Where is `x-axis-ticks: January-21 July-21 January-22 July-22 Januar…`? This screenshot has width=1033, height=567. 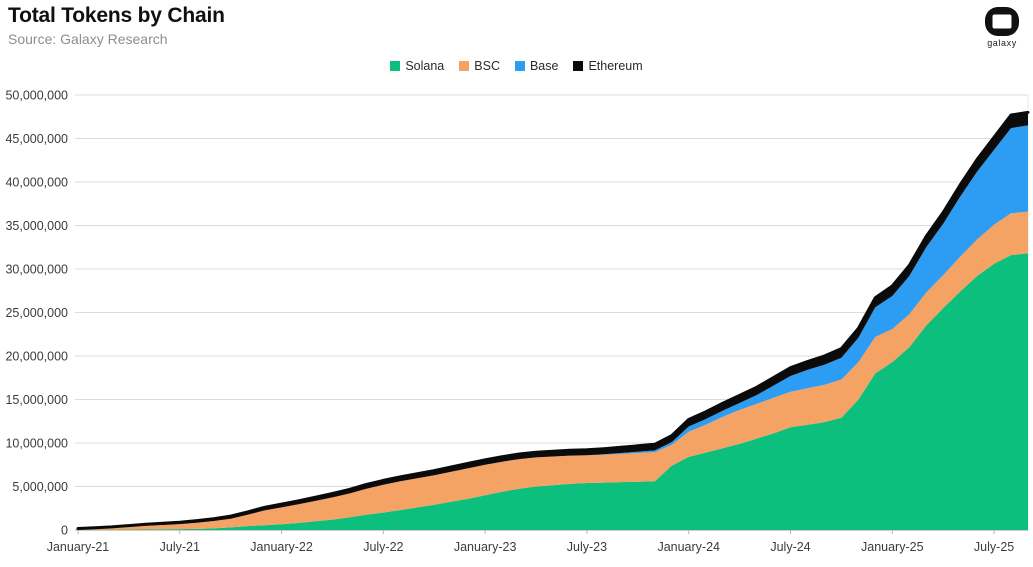 x-axis-ticks: January-21 July-21 January-22 July-22 Januar… is located at coordinates (530, 542).